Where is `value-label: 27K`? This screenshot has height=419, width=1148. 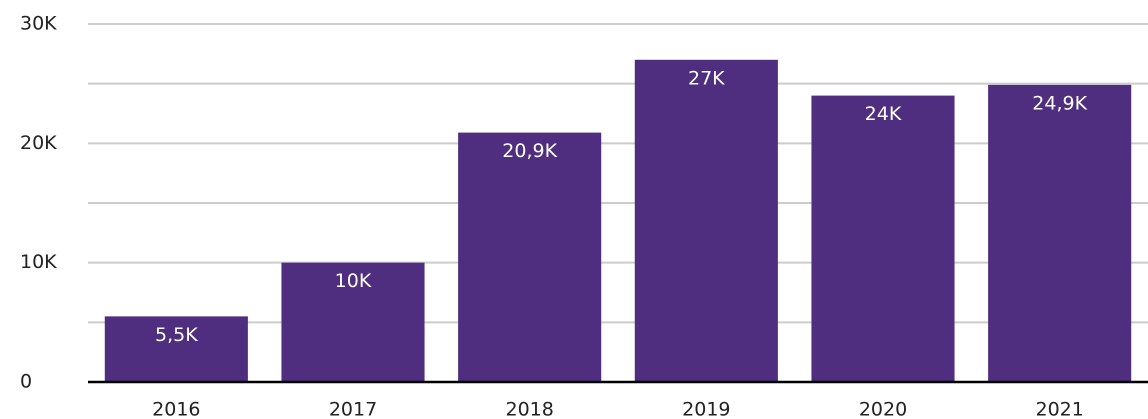
value-label: 27K is located at coordinates (706, 78).